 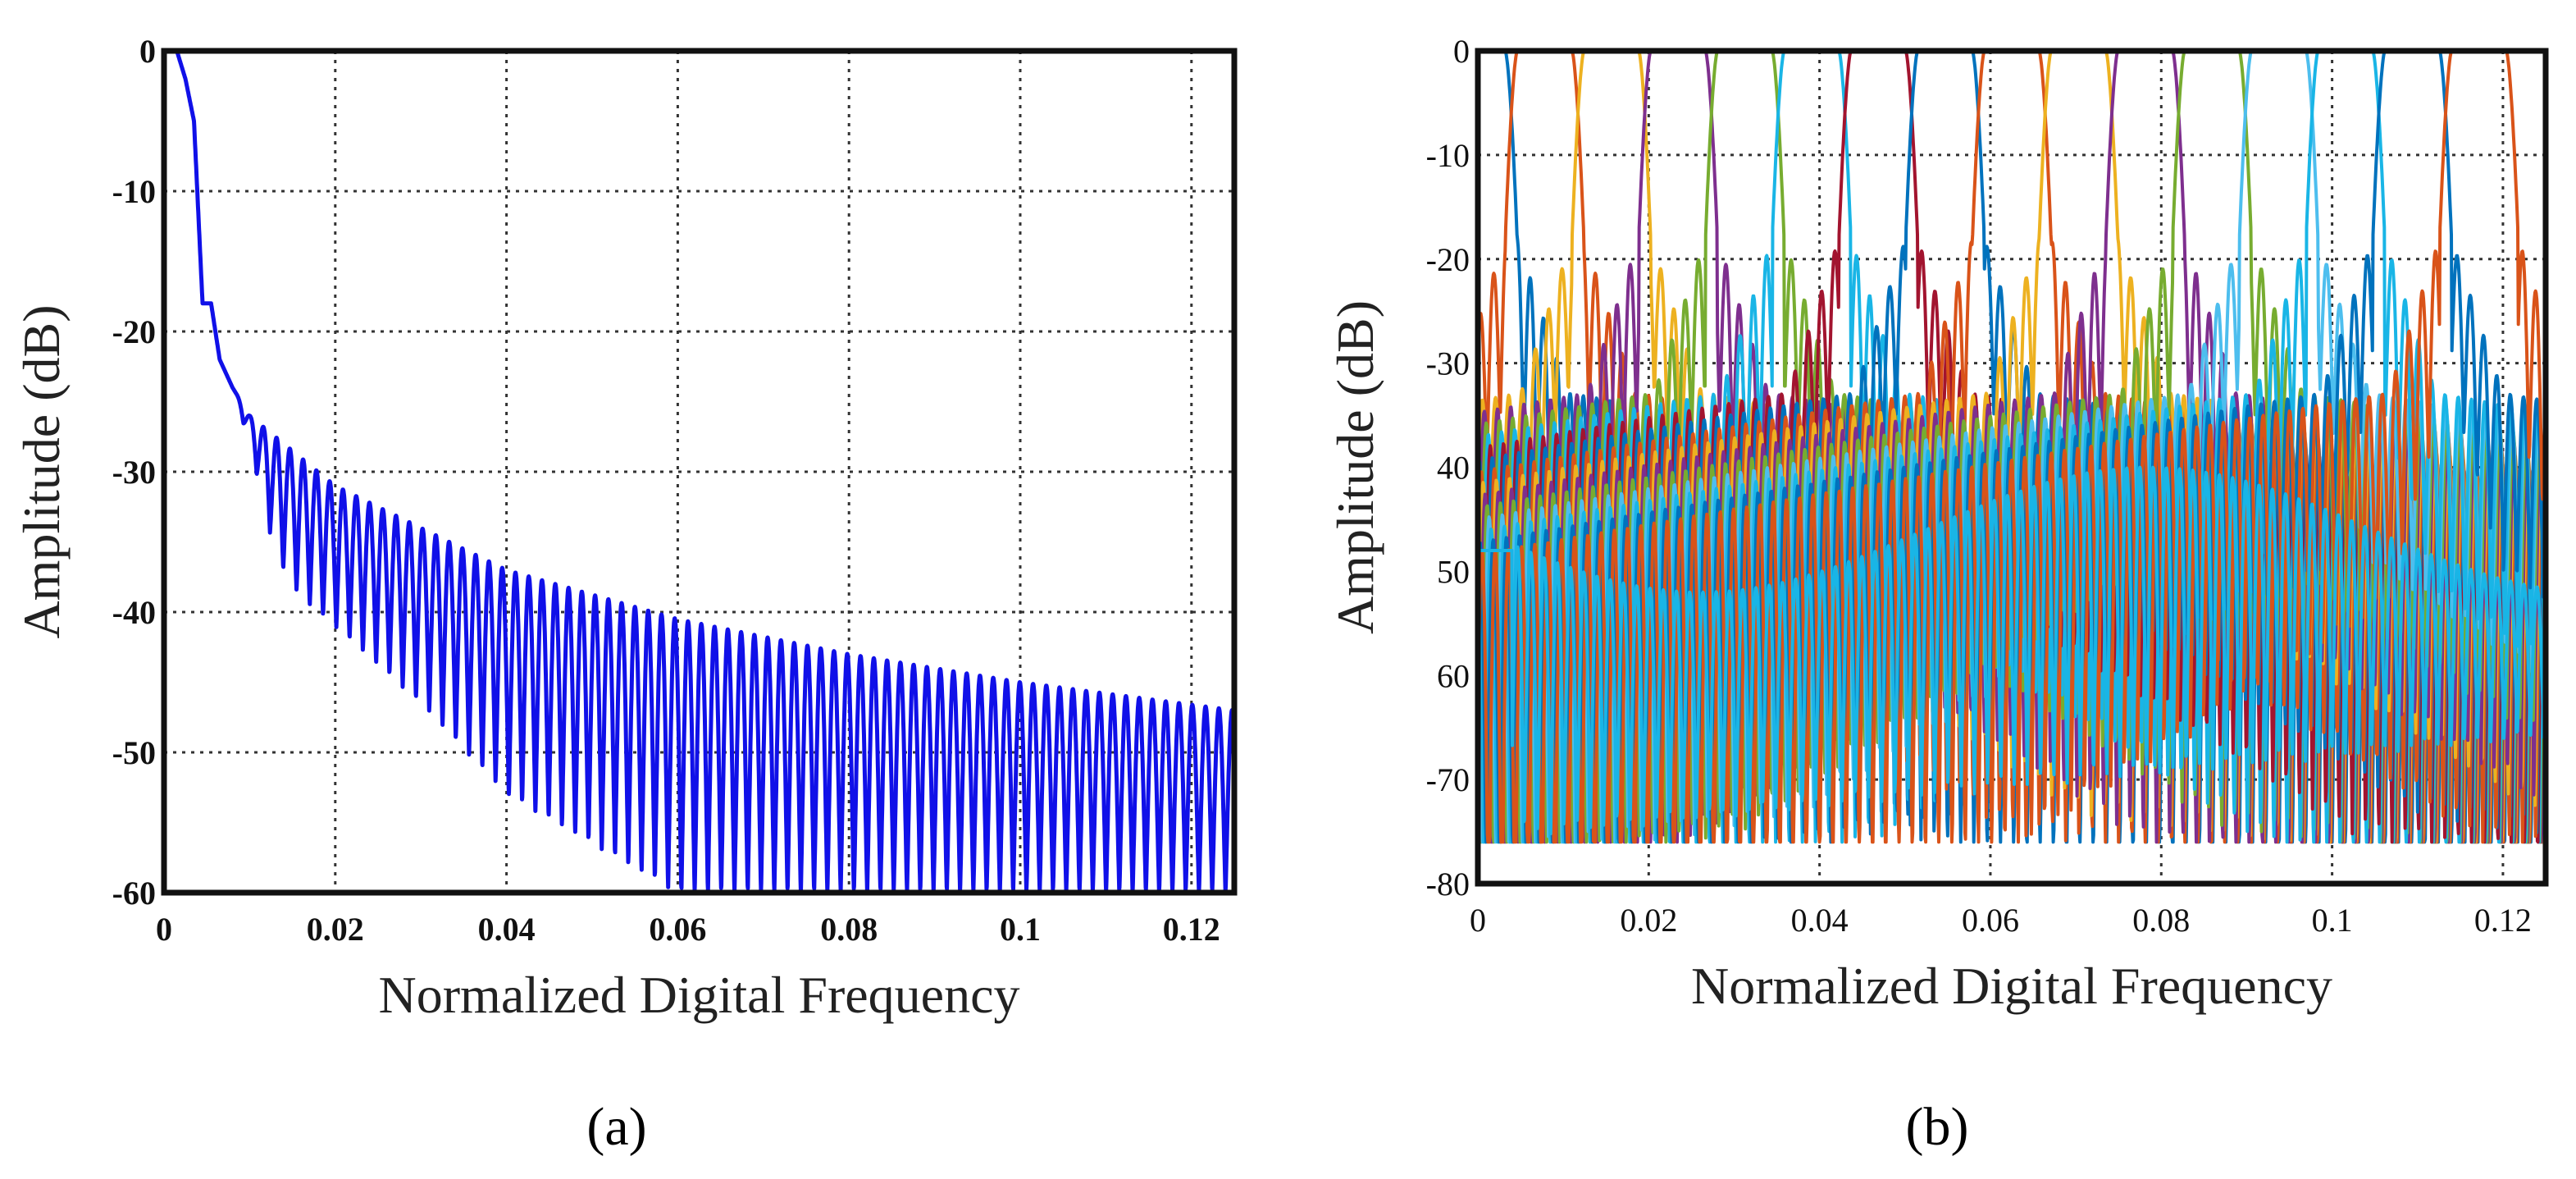 What do you see at coordinates (2503, 920) in the screenshot?
I see `panel-b-x-tick-label: 0.12` at bounding box center [2503, 920].